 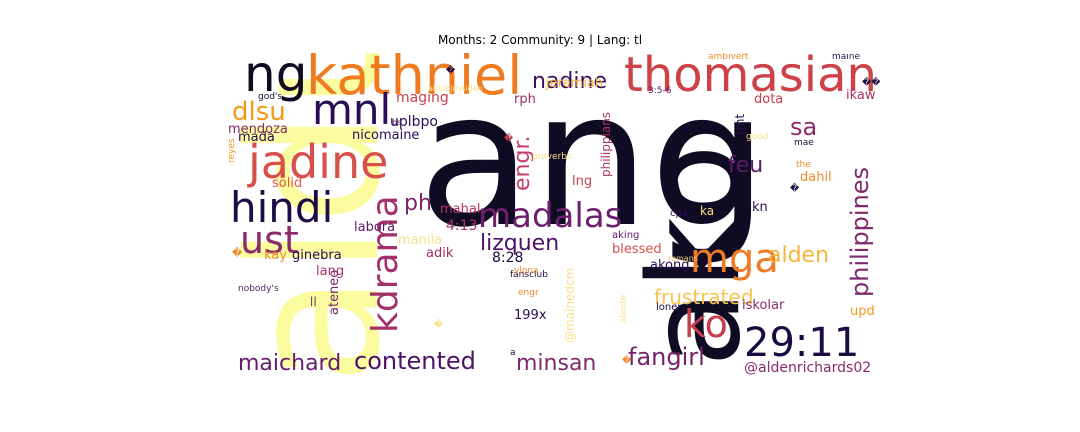 I want to click on word: ka, so click(x=707, y=211).